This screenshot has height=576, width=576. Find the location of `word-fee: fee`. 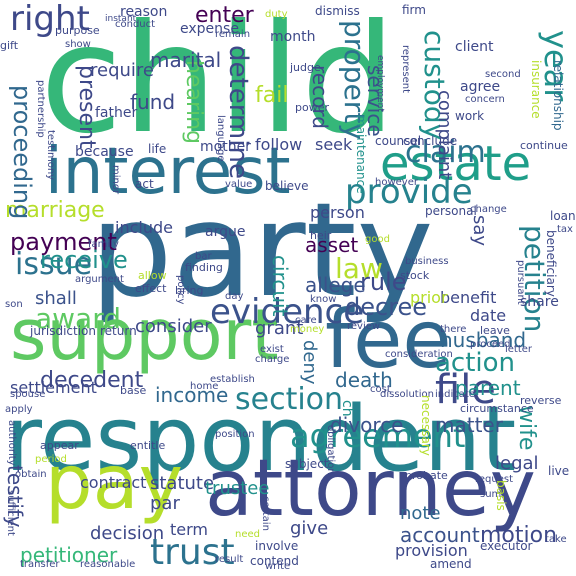

word-fee: fee is located at coordinates (388, 339).